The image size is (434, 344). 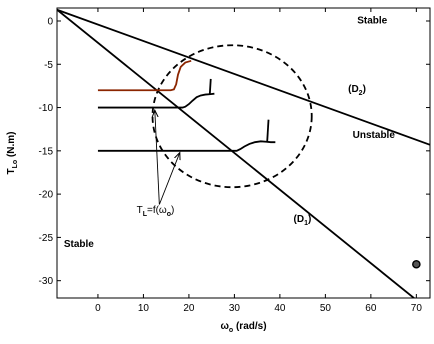 I want to click on x-tick-label: 50, so click(x=326, y=308).